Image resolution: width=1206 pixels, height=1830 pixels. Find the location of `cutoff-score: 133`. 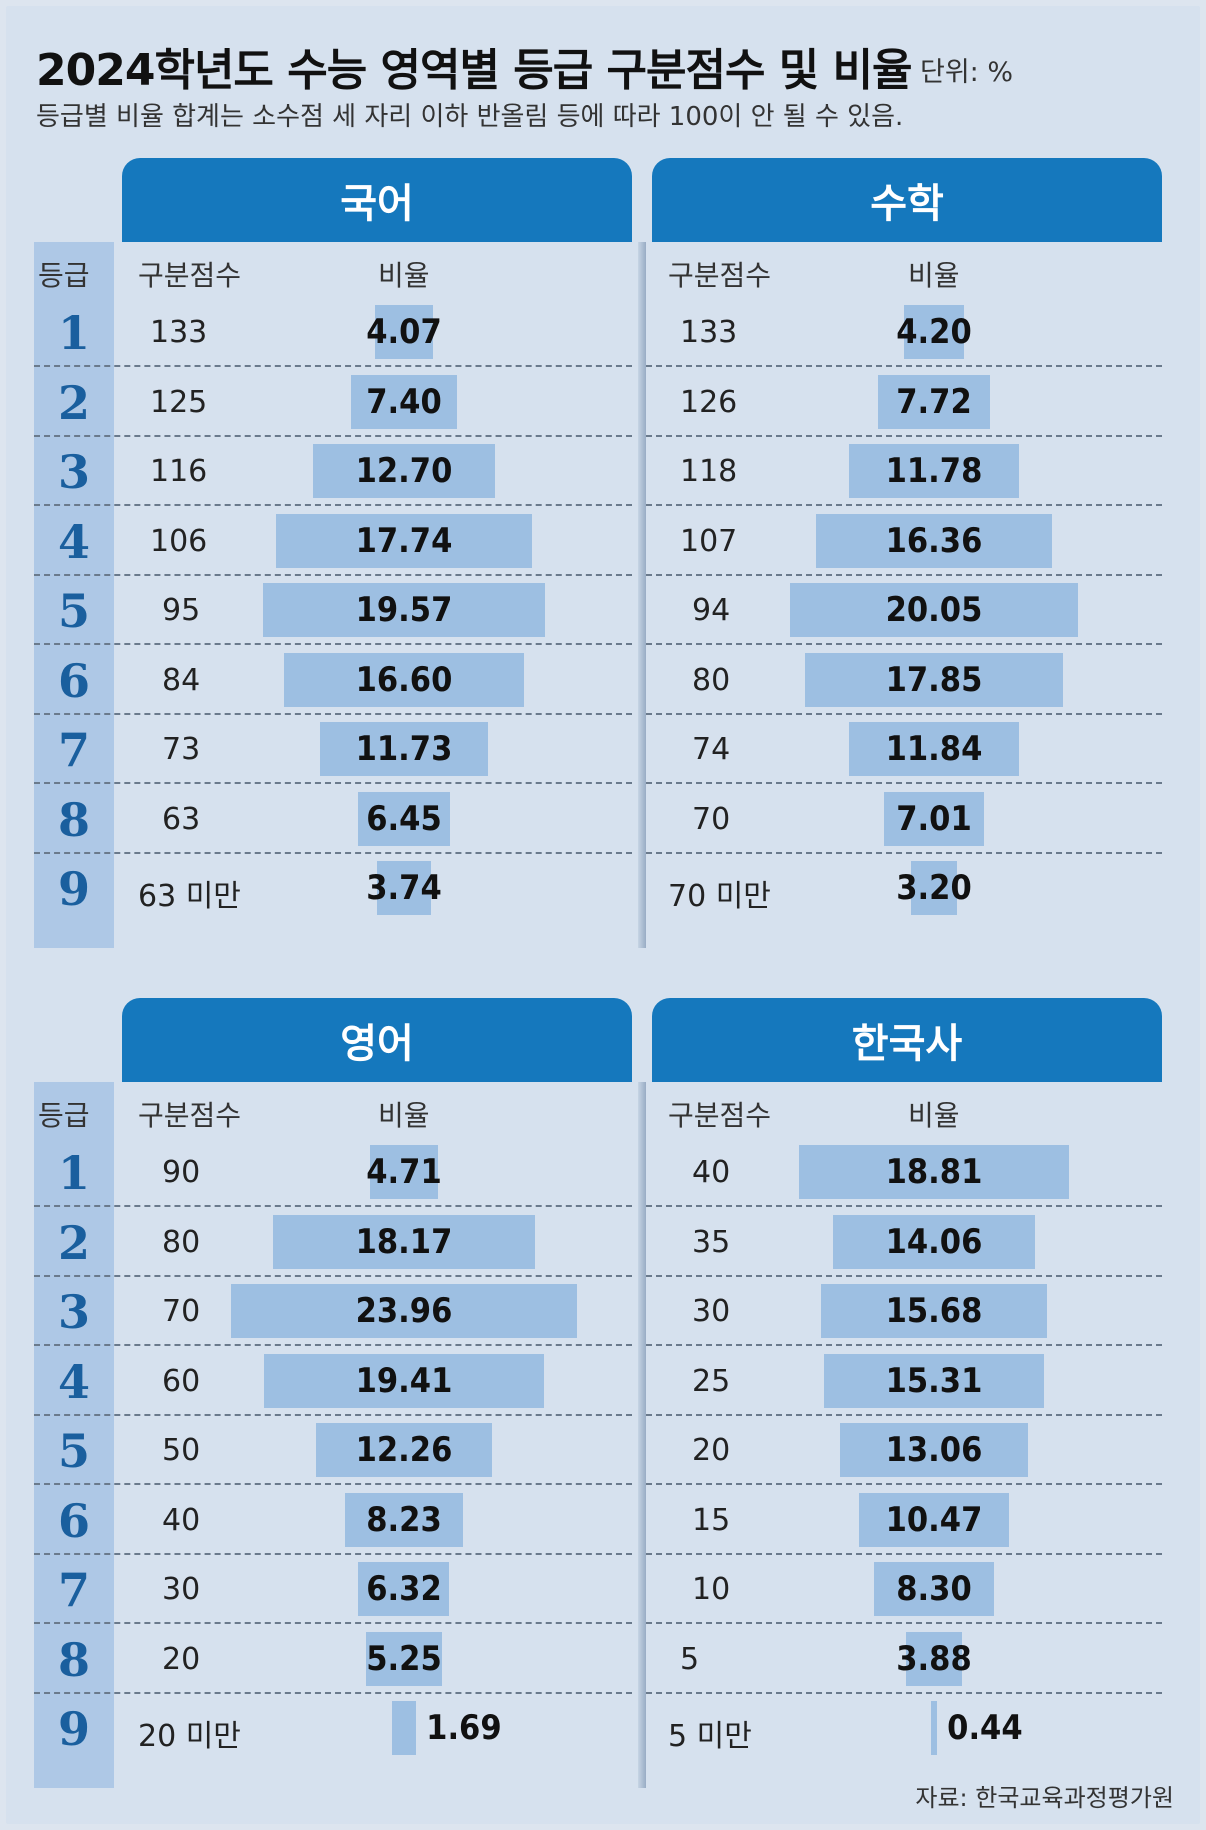

cutoff-score: 133 is located at coordinates (709, 332).